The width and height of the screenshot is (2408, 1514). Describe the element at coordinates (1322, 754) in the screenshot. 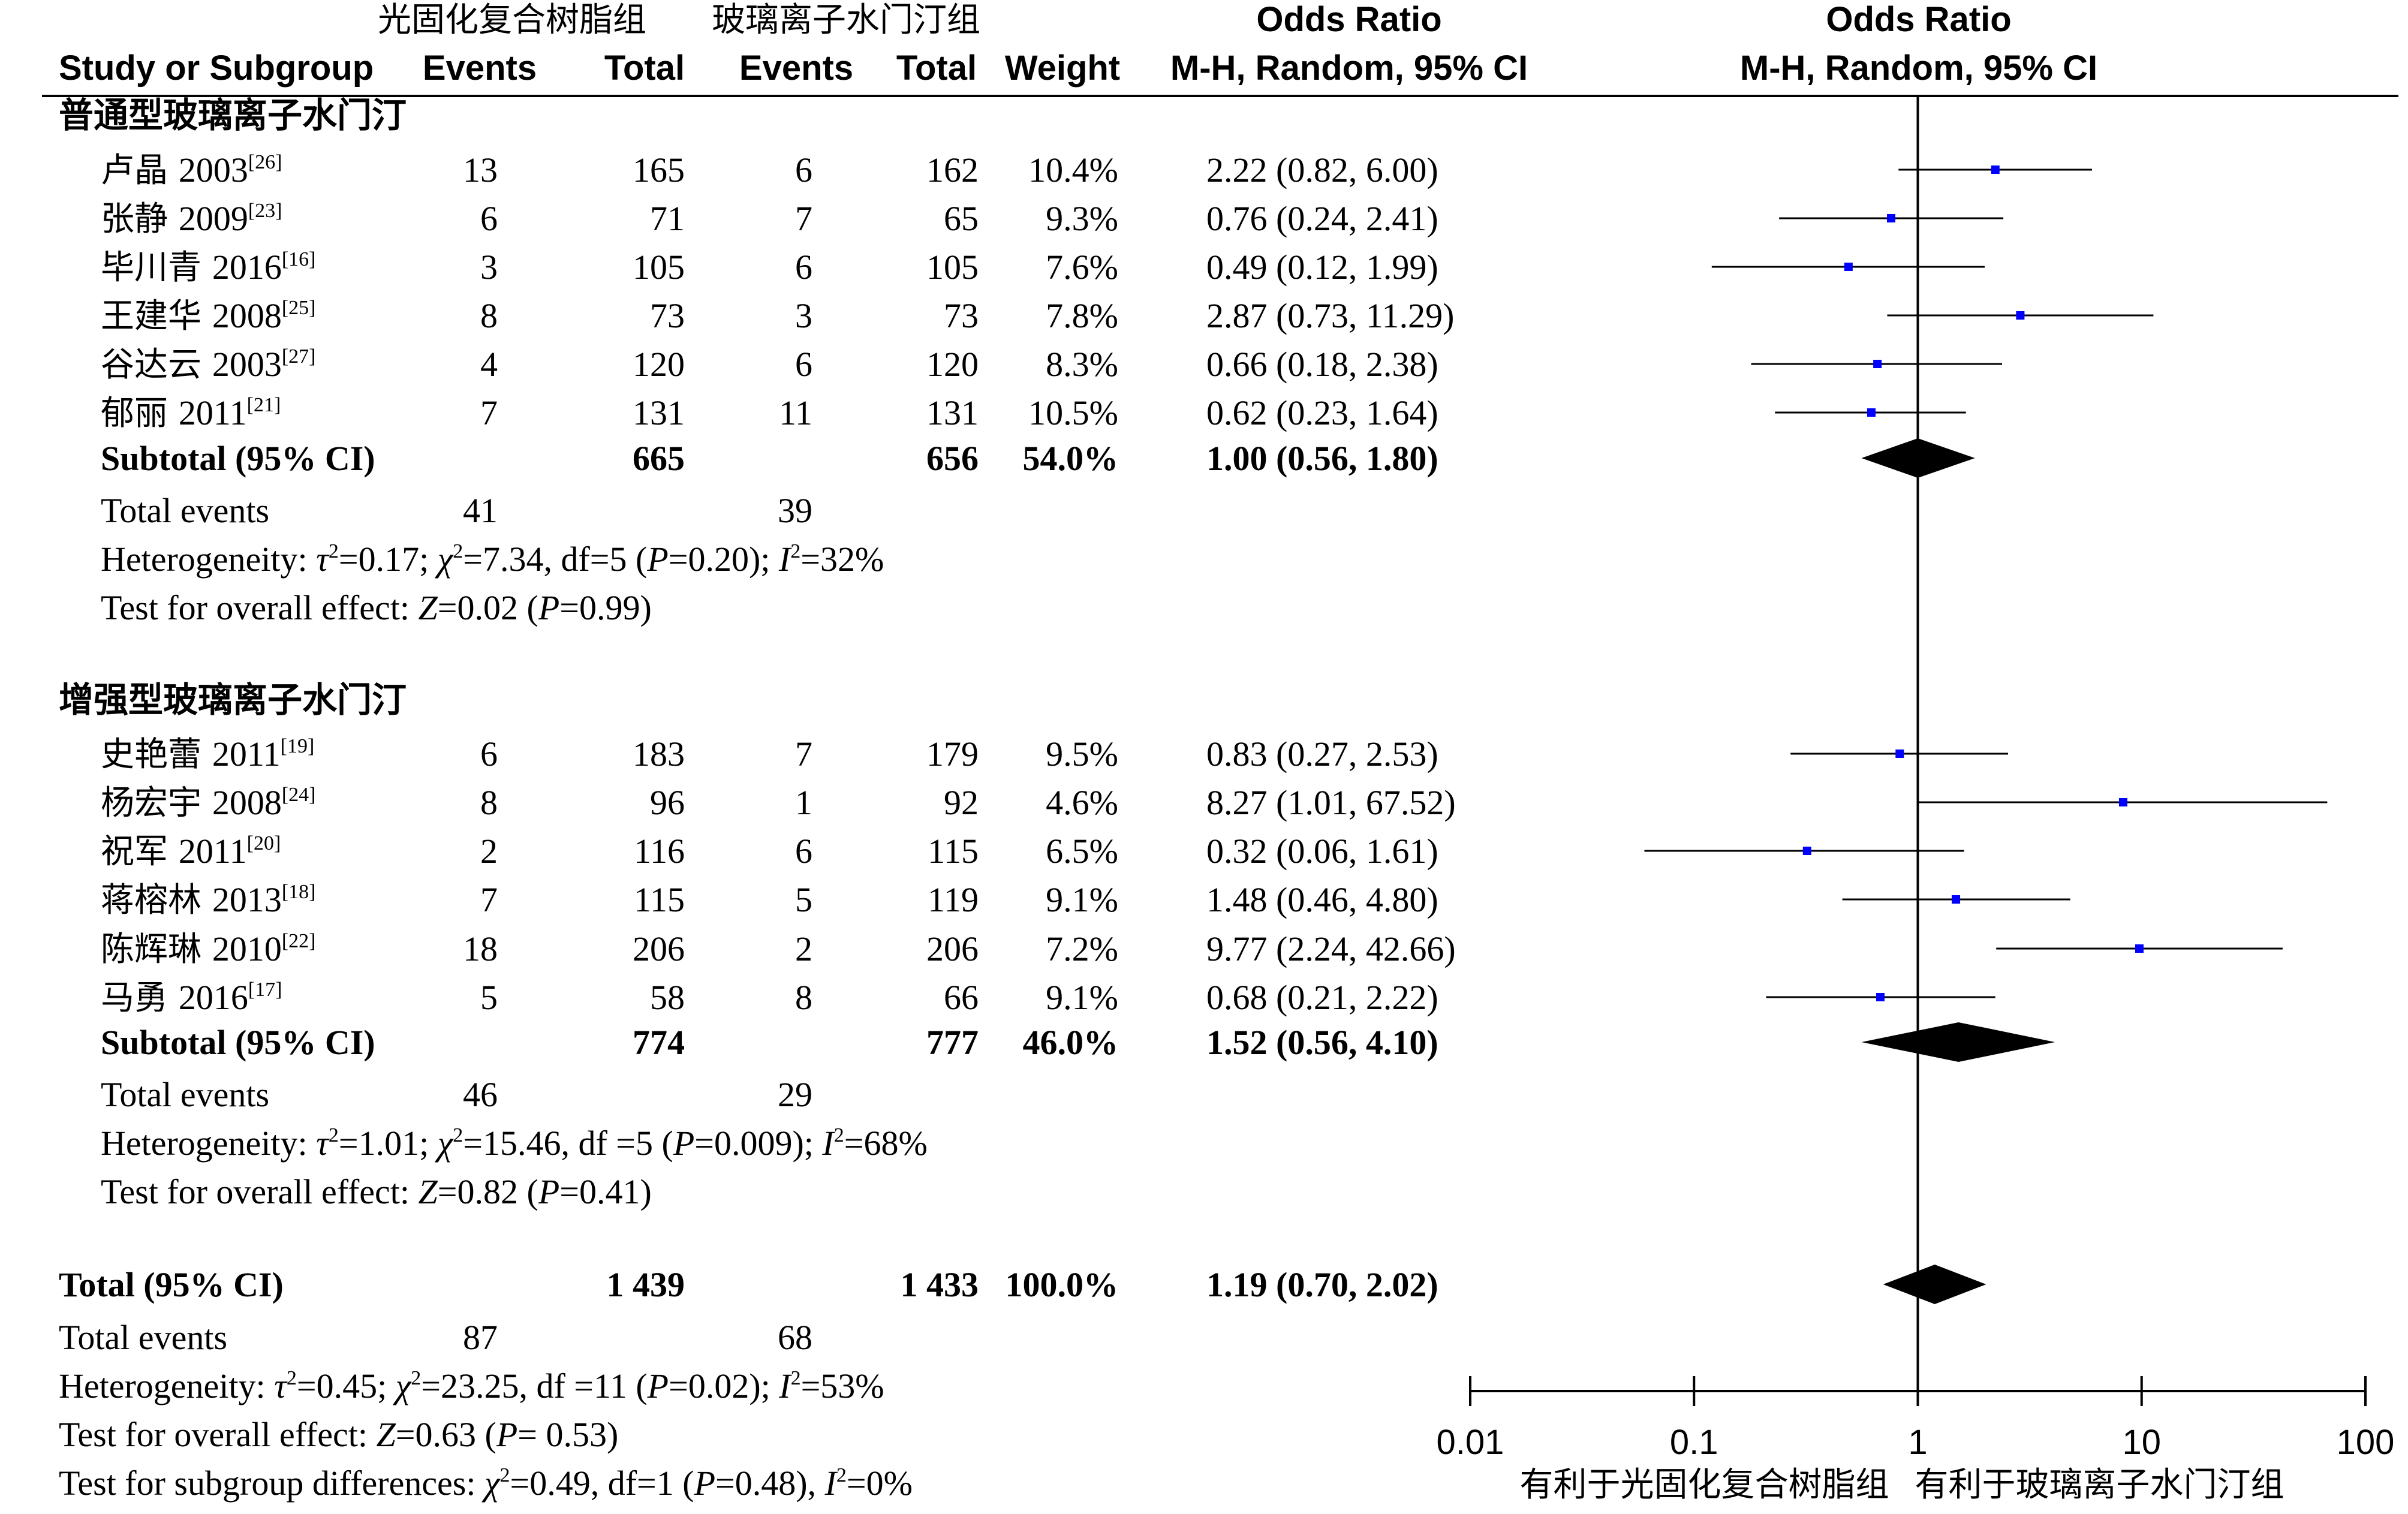

I see `or-ci-cell: 0.83 (0.27, 2.53)` at that location.